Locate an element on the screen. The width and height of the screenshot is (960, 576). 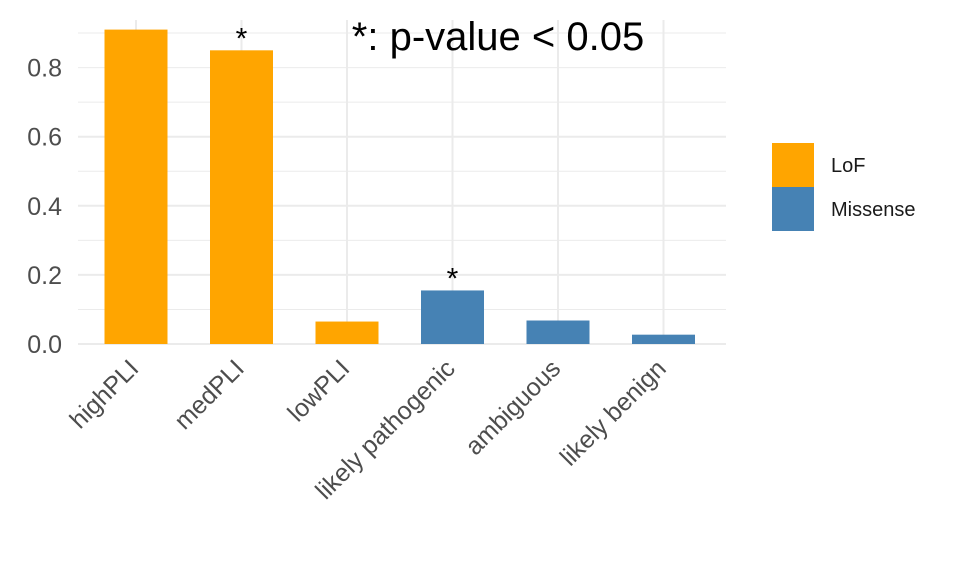
x-tick-label: highPLI is located at coordinates (104, 394).